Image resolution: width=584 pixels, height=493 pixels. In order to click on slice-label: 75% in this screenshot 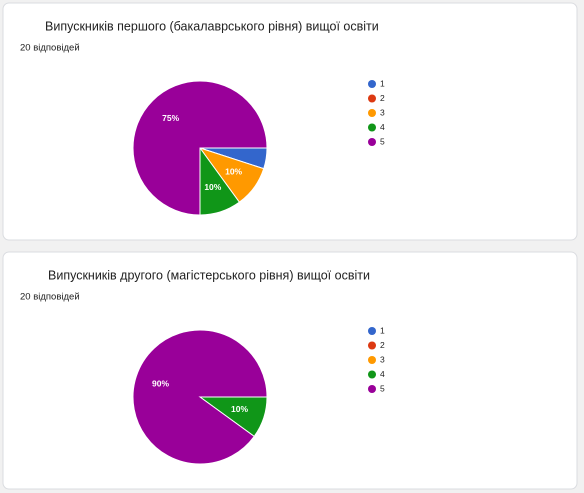, I will do `click(170, 118)`.